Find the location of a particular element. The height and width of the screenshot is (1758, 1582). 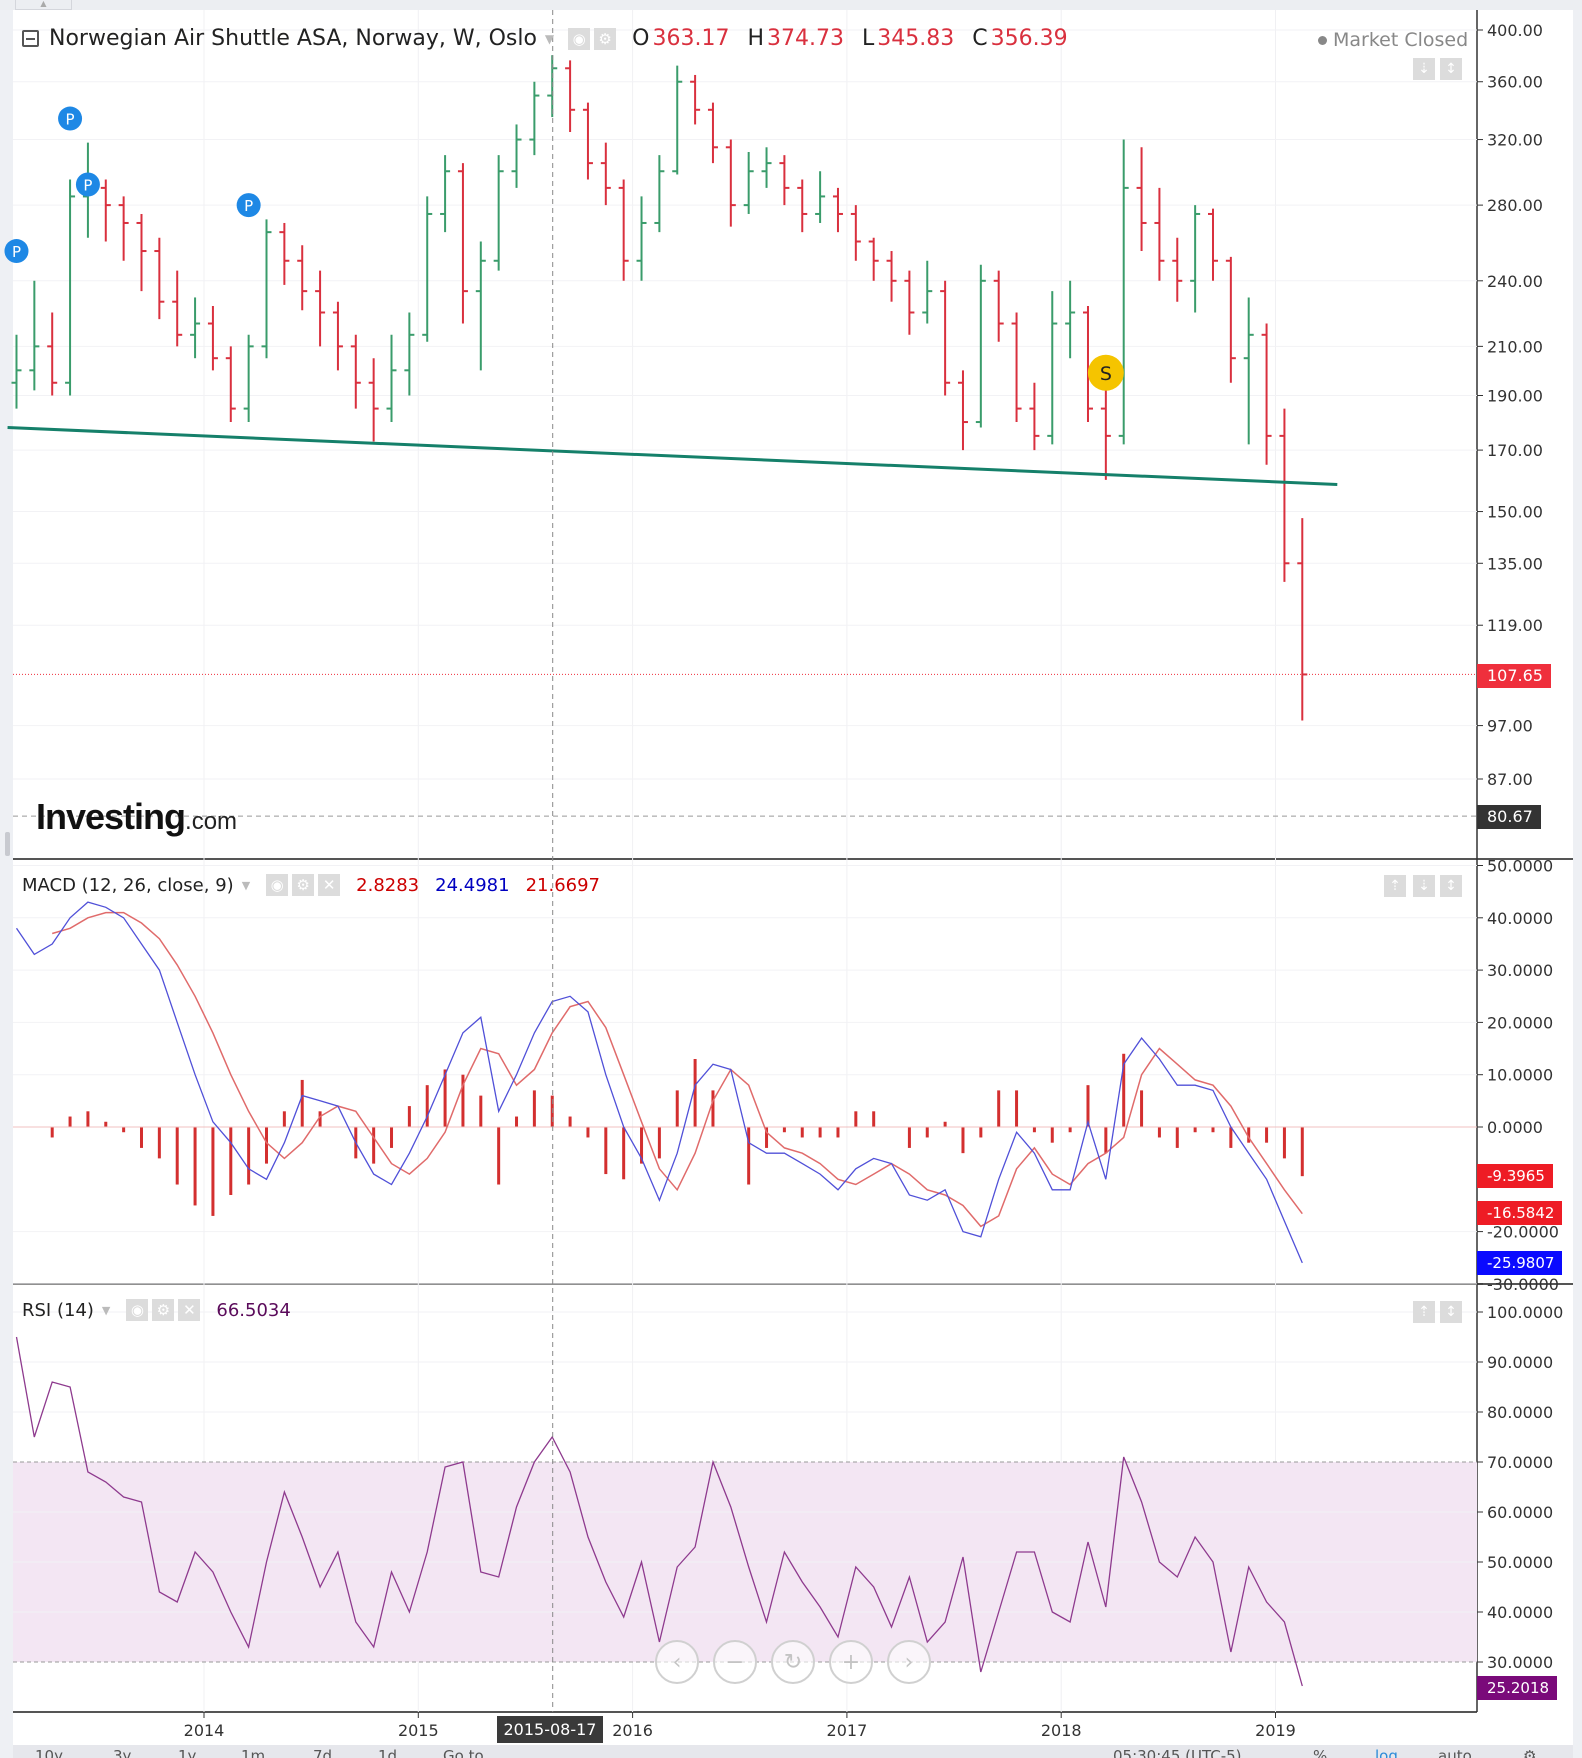

auto-toggle: auto is located at coordinates (1455, 1752).